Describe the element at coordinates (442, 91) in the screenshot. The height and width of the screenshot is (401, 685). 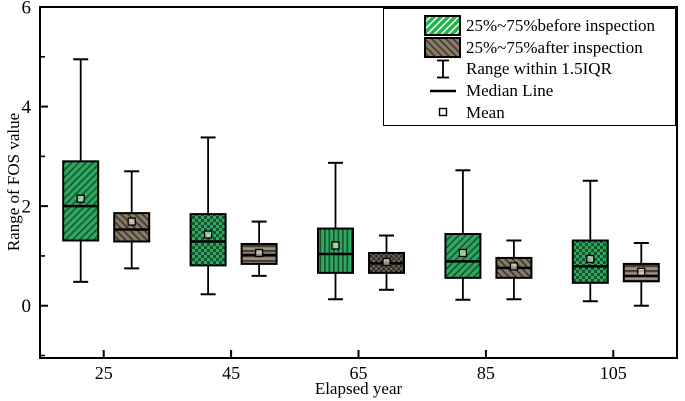
I see `median-line-icon` at that location.